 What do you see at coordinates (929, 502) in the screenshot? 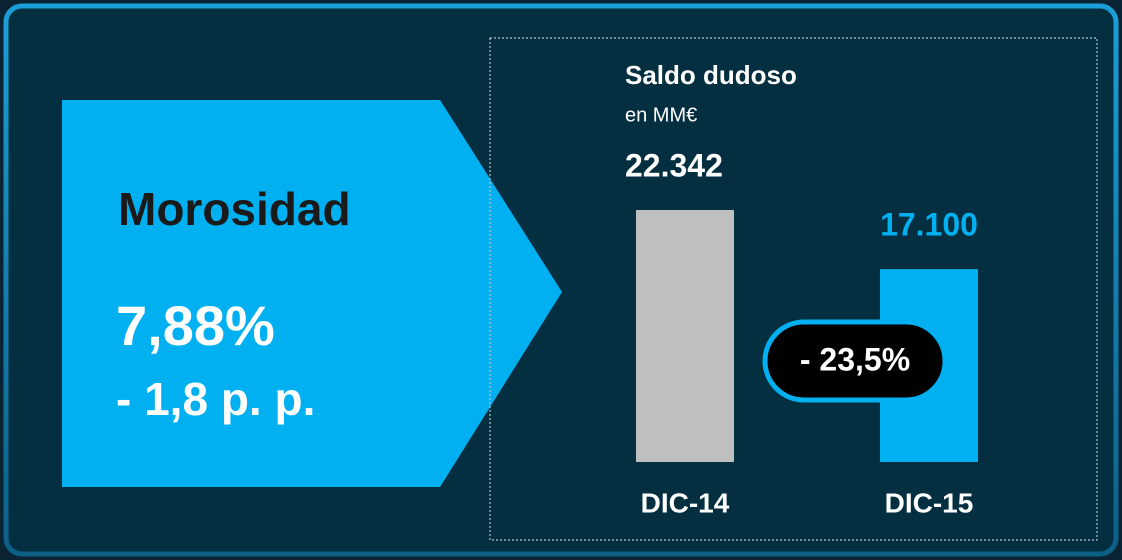
I see `category-label: DIC-15` at bounding box center [929, 502].